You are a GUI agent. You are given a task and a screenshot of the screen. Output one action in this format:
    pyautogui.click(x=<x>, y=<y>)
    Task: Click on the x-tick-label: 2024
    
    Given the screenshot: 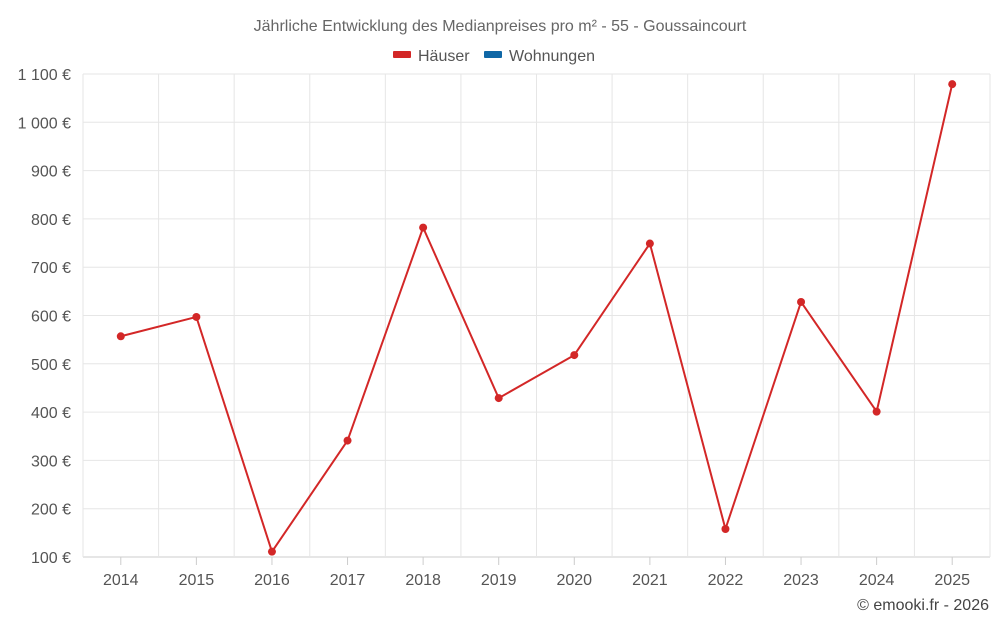 What is the action you would take?
    pyautogui.click(x=877, y=580)
    